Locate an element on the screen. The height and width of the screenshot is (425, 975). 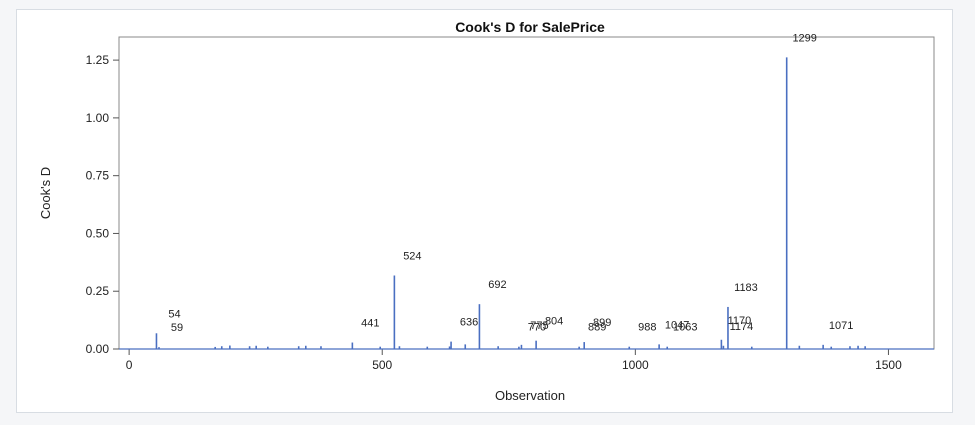
observation-label: 804 is located at coordinates (554, 322).